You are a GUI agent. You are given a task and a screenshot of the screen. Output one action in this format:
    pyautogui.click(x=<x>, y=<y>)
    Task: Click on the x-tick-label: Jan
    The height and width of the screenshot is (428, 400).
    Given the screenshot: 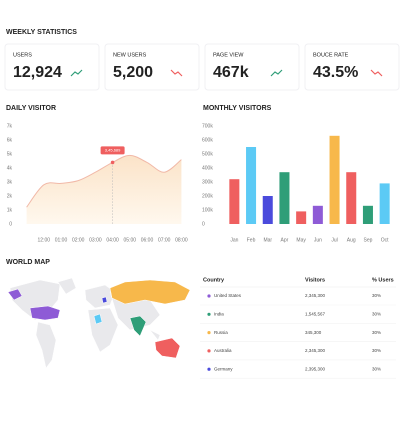 What is the action you would take?
    pyautogui.click(x=234, y=240)
    